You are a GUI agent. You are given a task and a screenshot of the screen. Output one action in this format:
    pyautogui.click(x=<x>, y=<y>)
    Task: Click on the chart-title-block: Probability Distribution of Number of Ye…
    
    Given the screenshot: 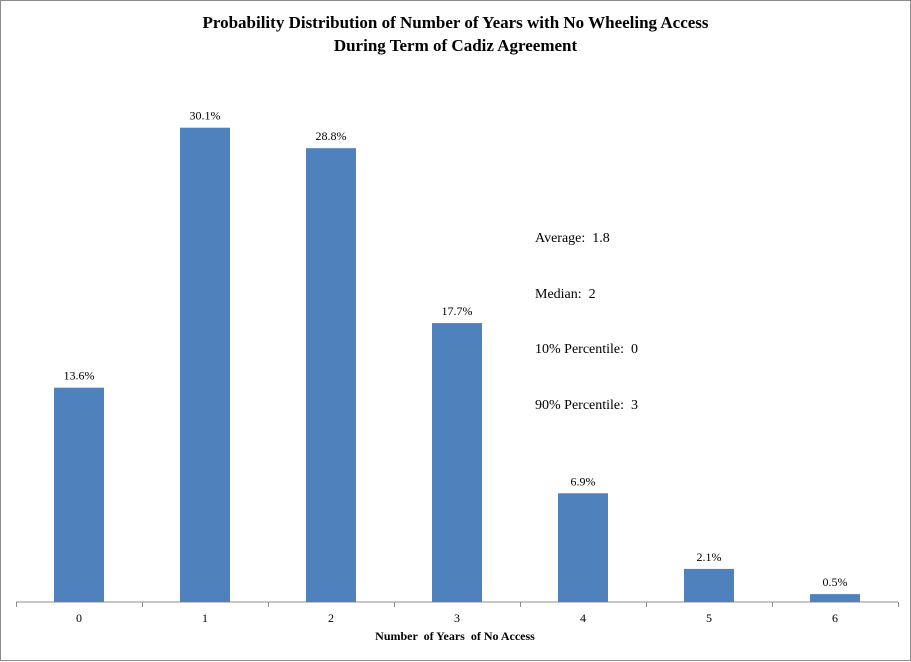 What is the action you would take?
    pyautogui.click(x=455, y=34)
    